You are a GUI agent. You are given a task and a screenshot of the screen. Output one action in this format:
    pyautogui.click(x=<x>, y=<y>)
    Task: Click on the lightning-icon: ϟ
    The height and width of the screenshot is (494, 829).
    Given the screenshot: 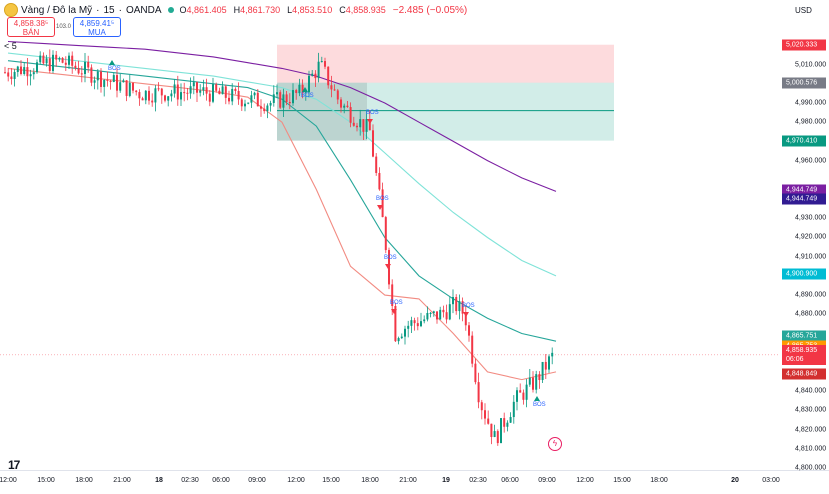 What is the action you would take?
    pyautogui.click(x=555, y=444)
    